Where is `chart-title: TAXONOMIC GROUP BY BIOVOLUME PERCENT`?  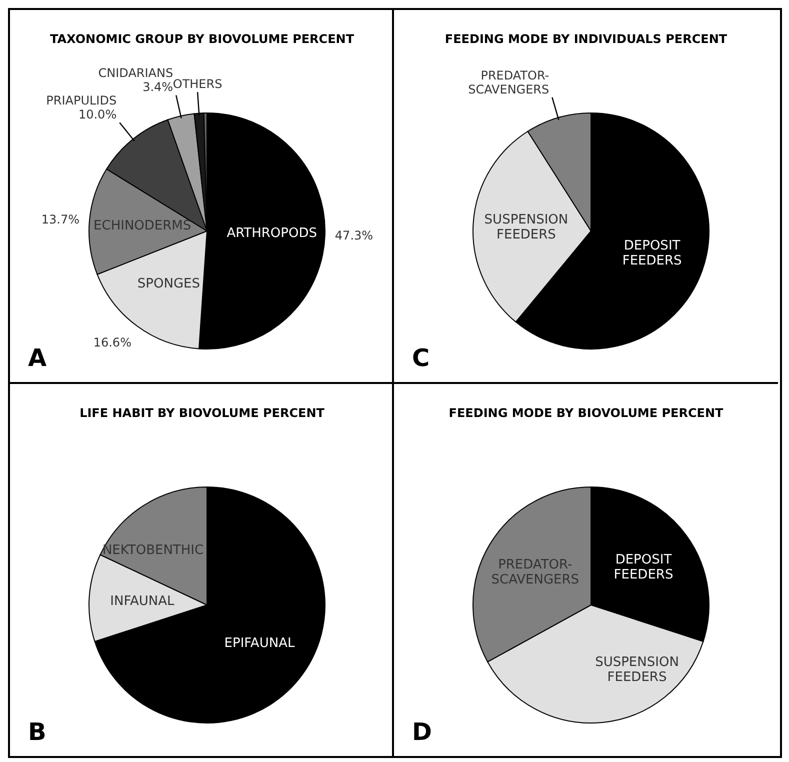 chart-title: TAXONOMIC GROUP BY BIOVOLUME PERCENT is located at coordinates (202, 39).